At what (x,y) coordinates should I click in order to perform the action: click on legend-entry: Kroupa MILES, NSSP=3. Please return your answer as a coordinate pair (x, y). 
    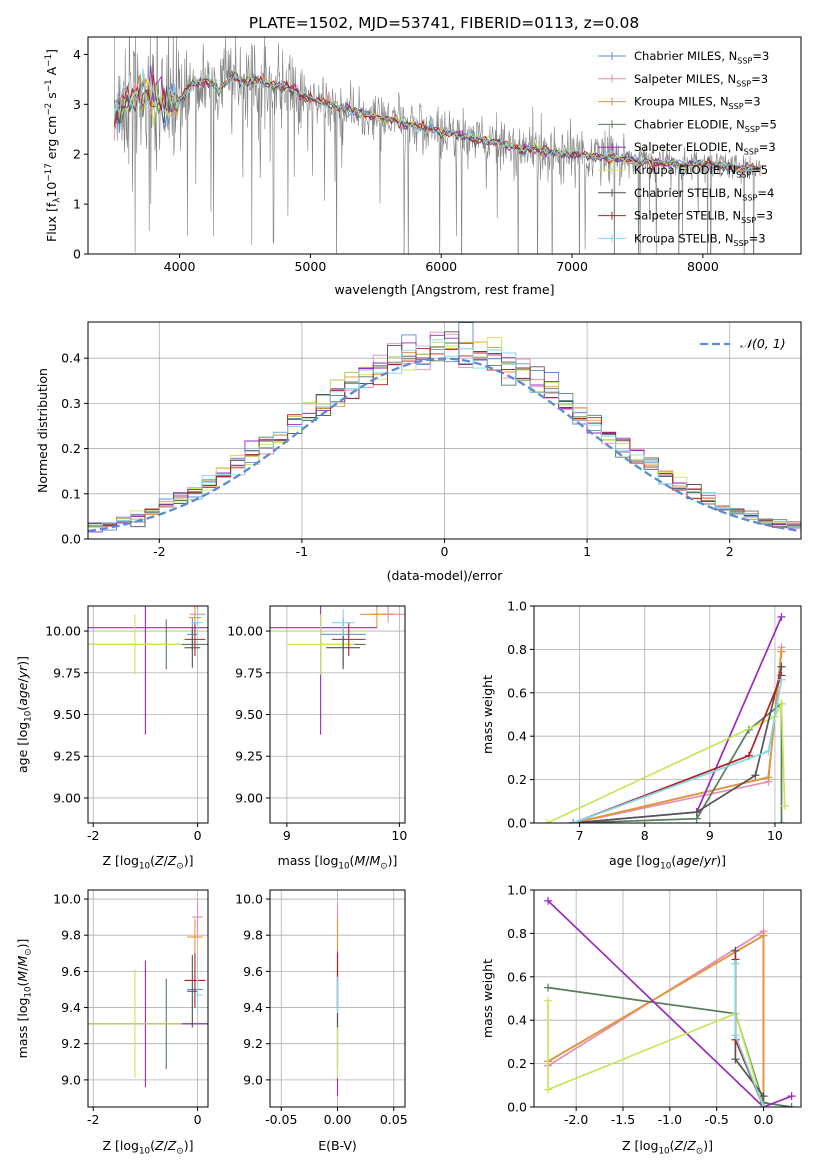
    Looking at the image, I should click on (697, 103).